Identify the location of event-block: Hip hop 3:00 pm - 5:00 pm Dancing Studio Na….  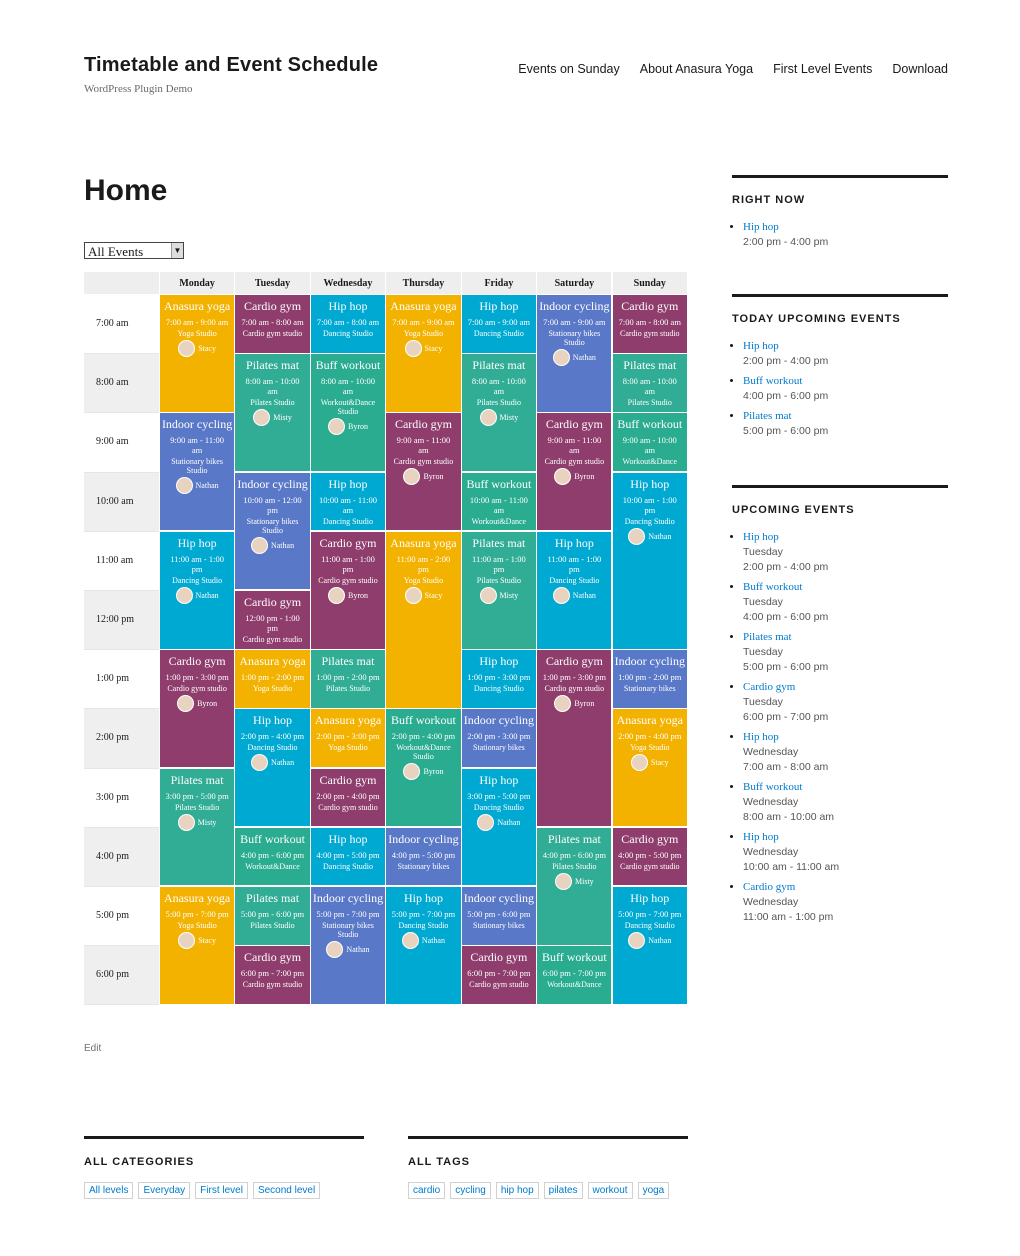
(498, 827).